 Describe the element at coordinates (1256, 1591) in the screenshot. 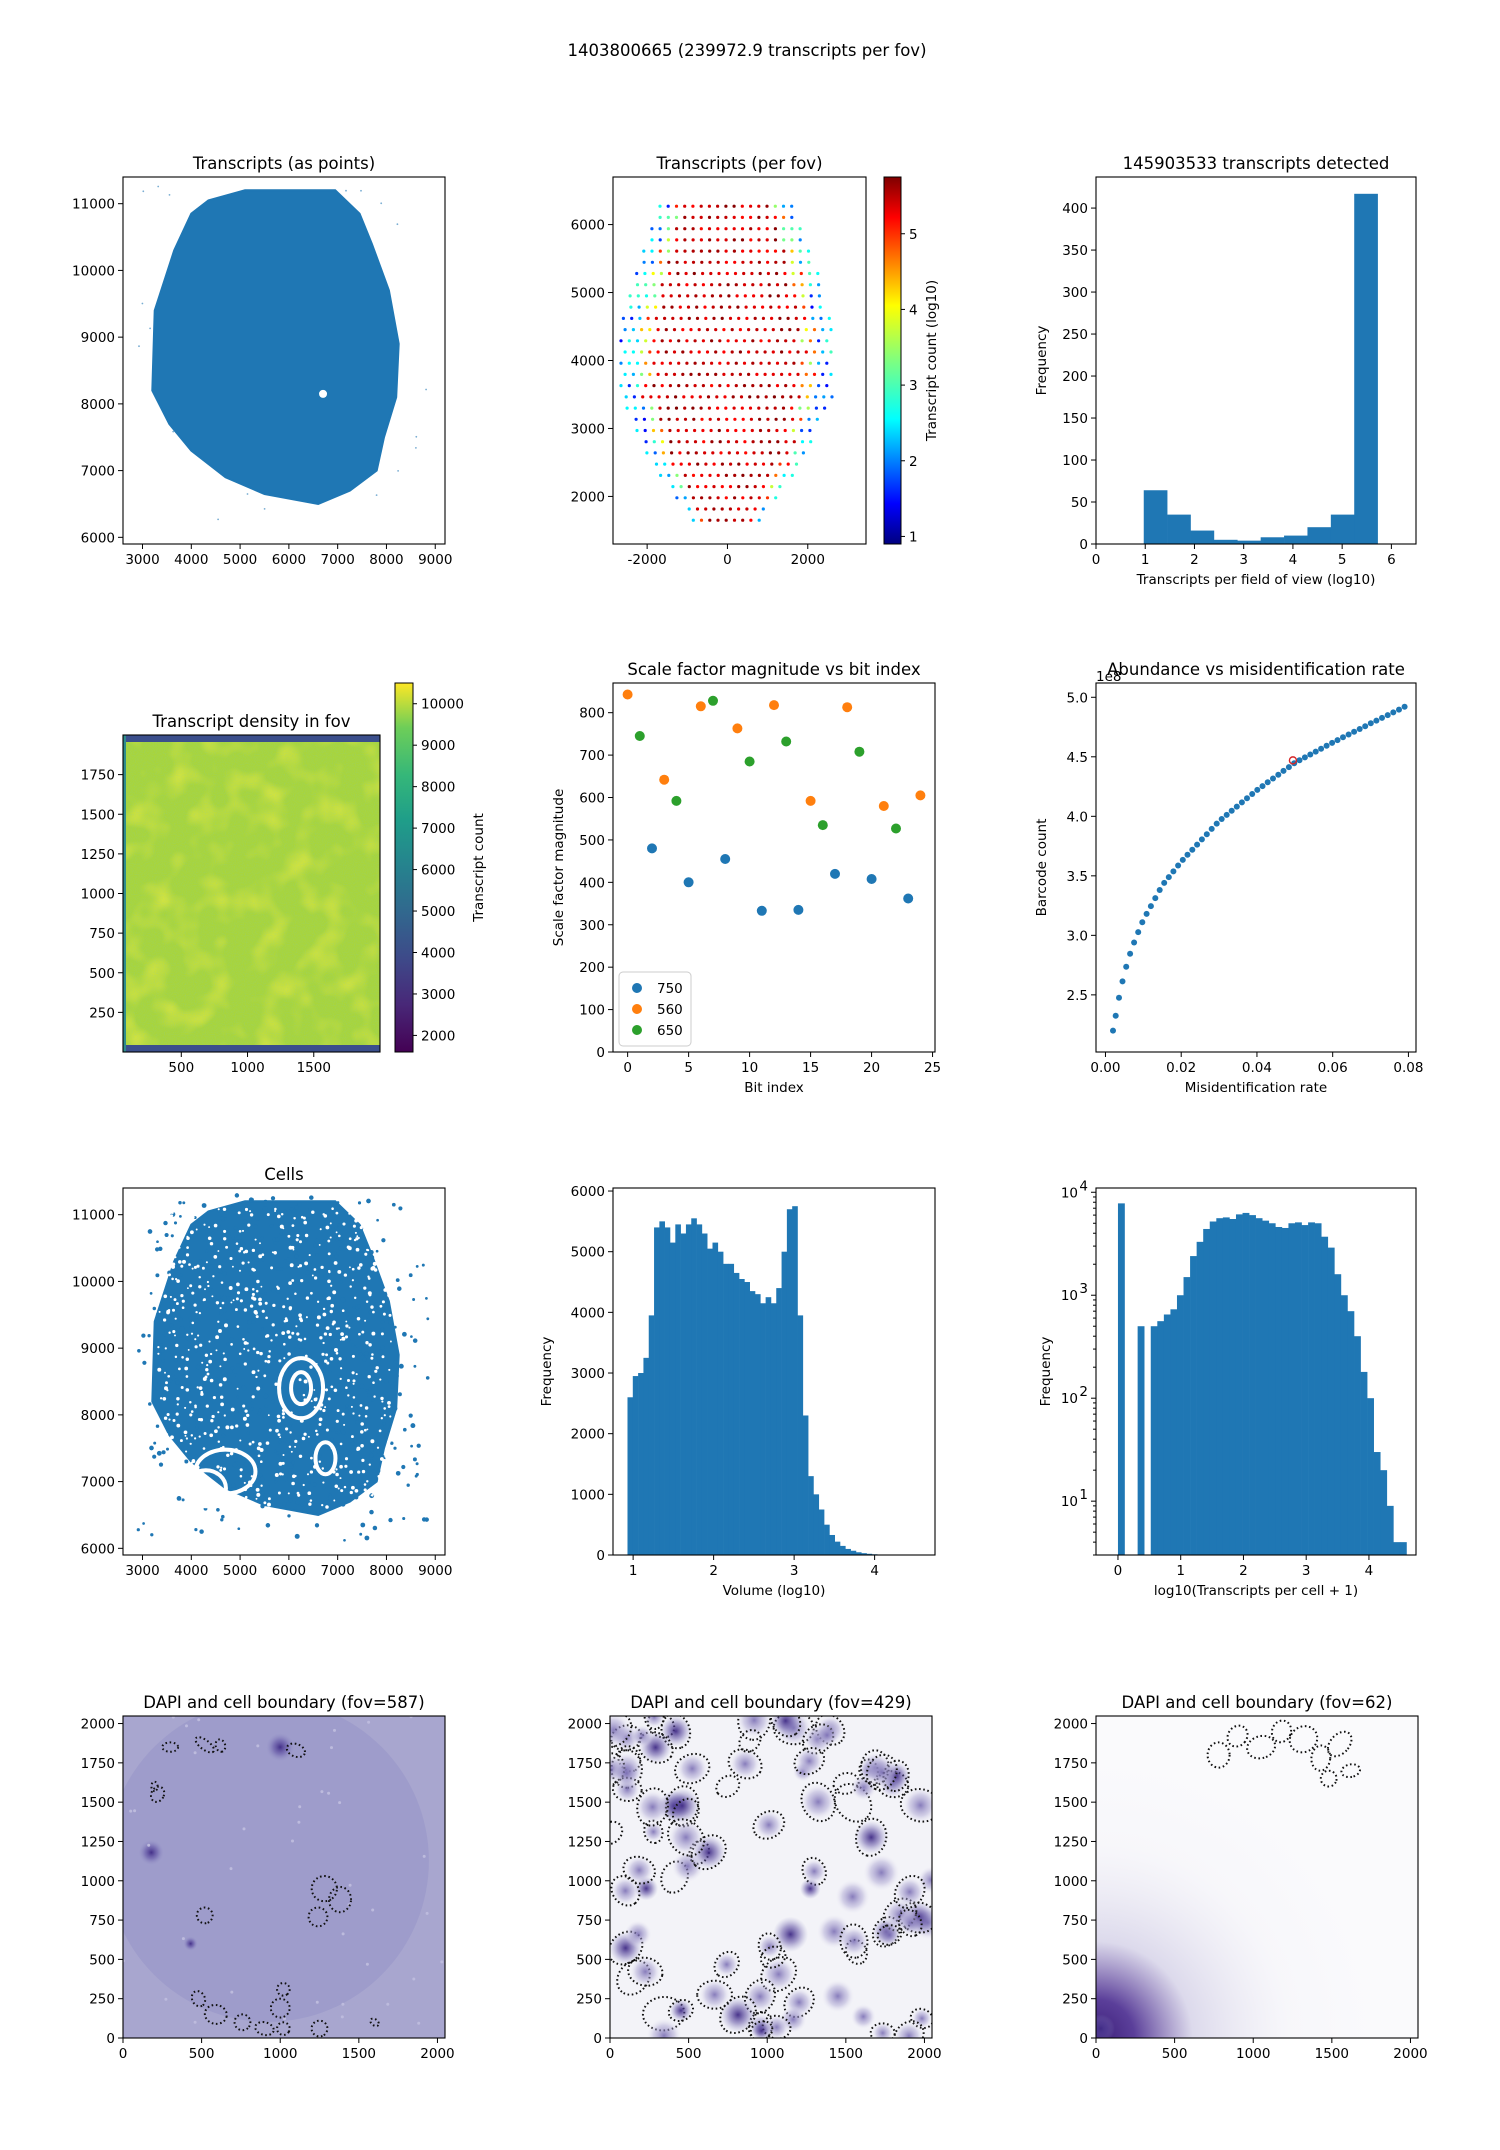

I see `x-axis-label: log10(Transcripts per cell + 1)` at that location.